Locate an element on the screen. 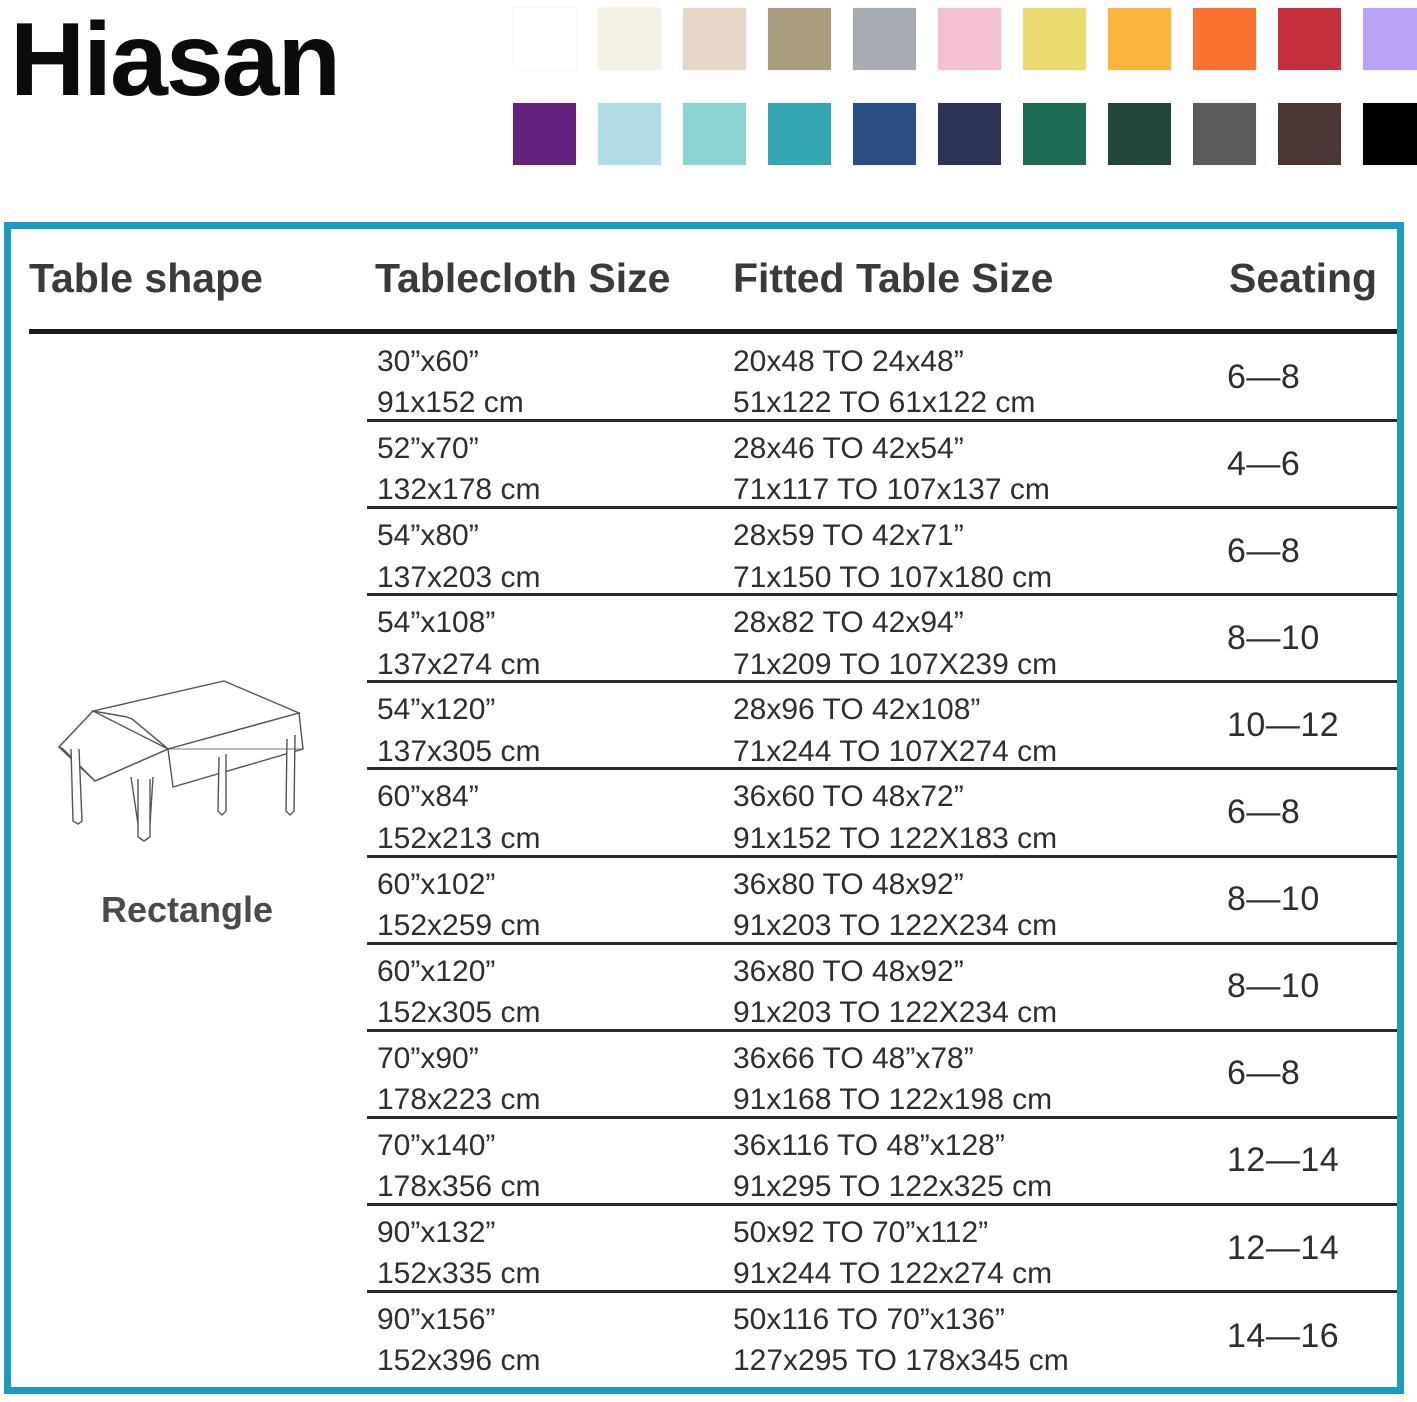 The height and width of the screenshot is (1402, 1417). tablecloth-size-inches: 52”x70” is located at coordinates (428, 449).